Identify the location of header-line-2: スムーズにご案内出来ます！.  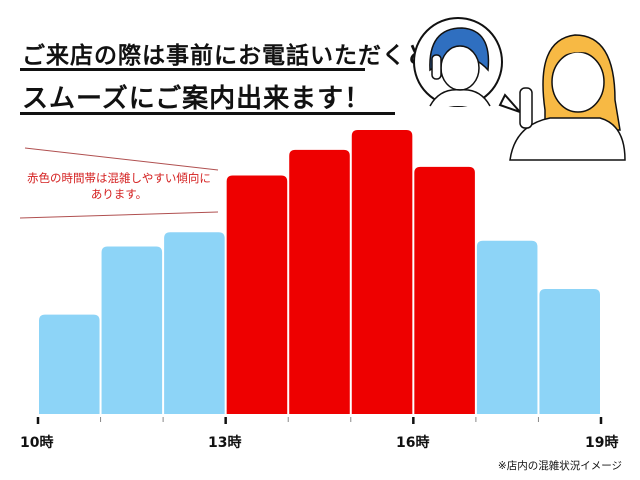
(197, 99).